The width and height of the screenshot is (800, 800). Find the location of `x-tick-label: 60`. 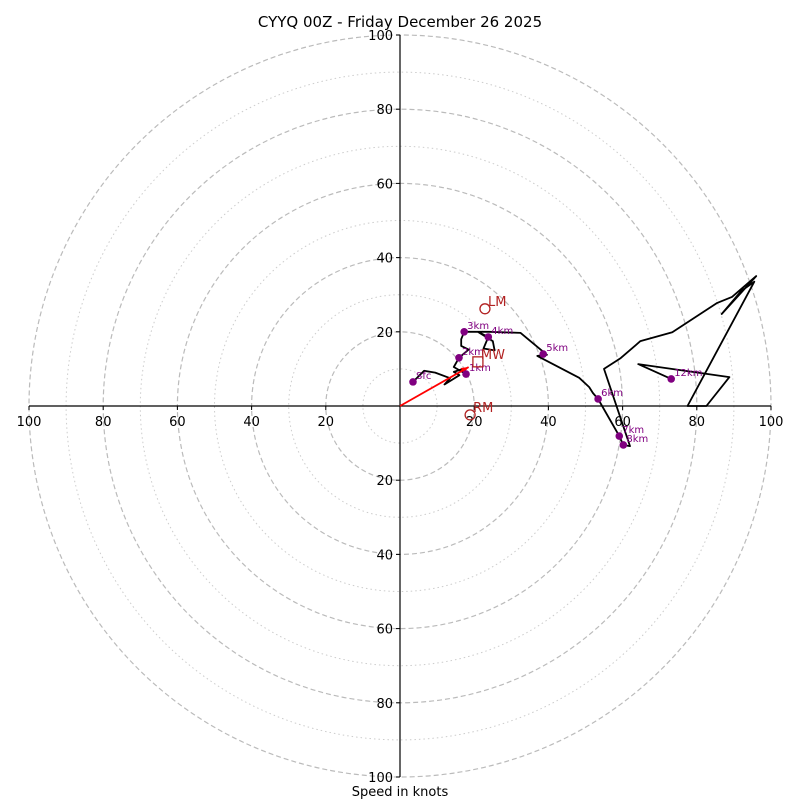

x-tick-label: 60 is located at coordinates (177, 422).